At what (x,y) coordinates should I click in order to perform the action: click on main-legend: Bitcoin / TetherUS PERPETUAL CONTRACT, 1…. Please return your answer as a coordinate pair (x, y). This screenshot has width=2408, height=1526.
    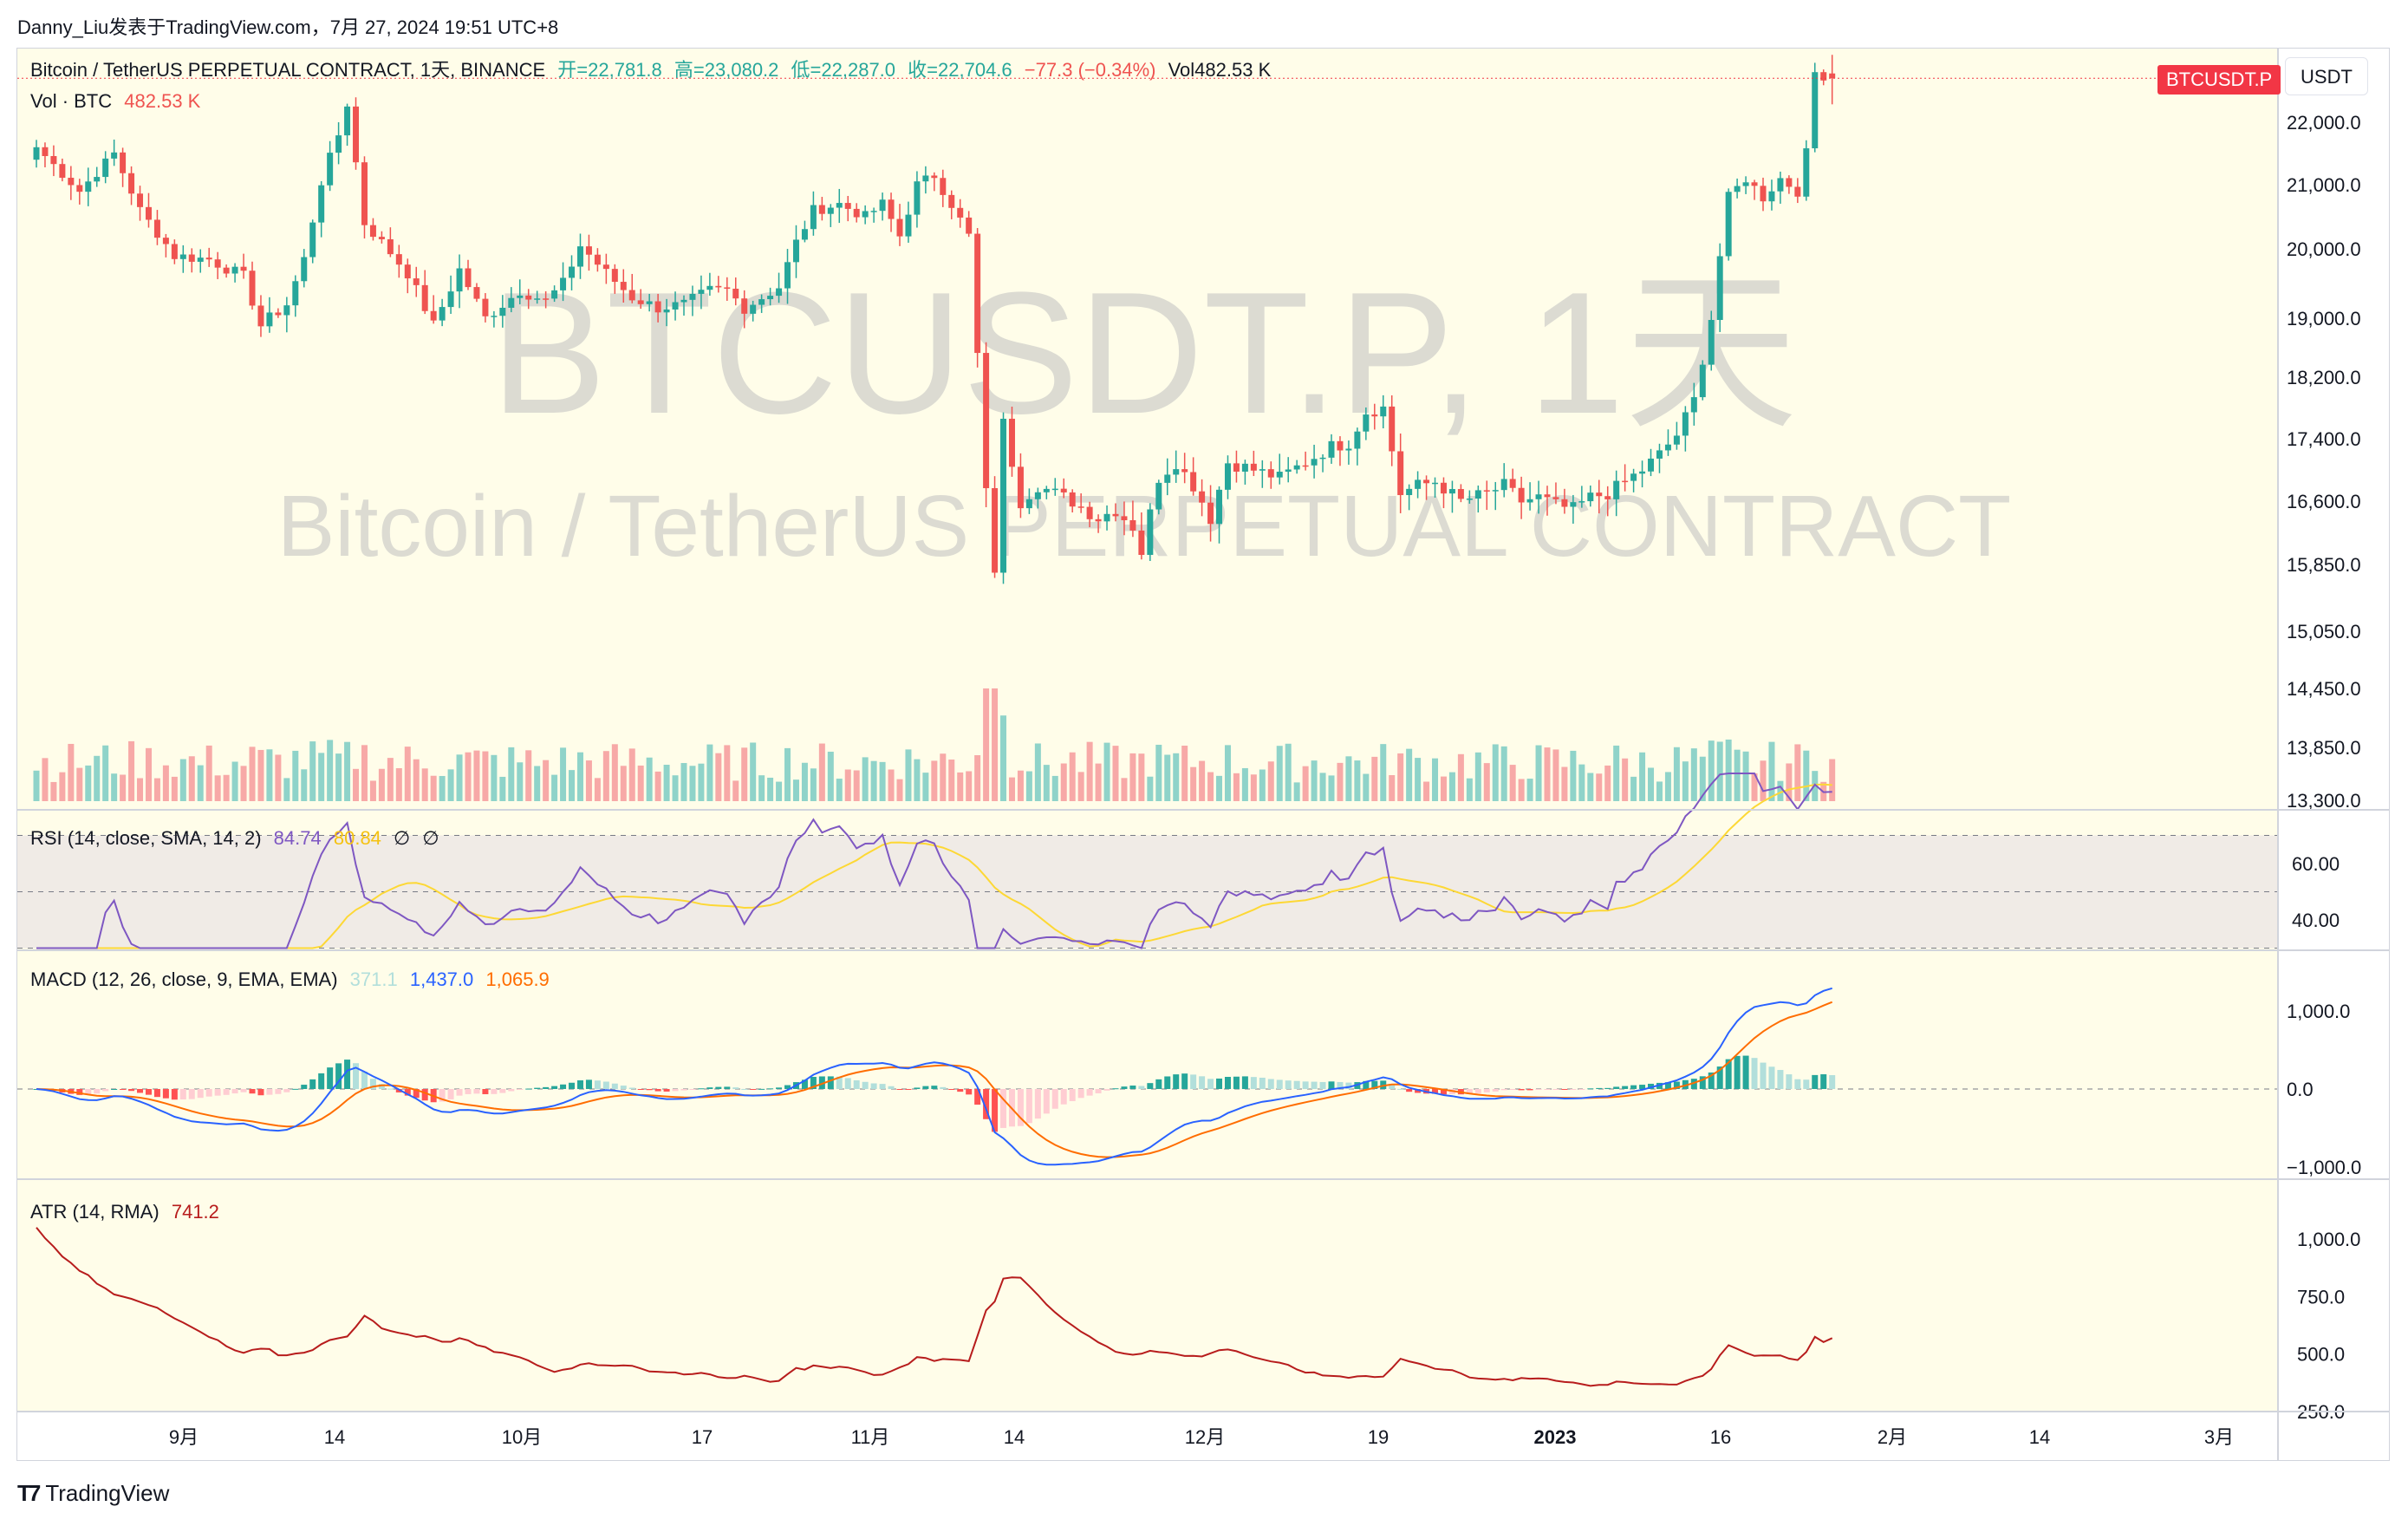
    Looking at the image, I should click on (654, 70).